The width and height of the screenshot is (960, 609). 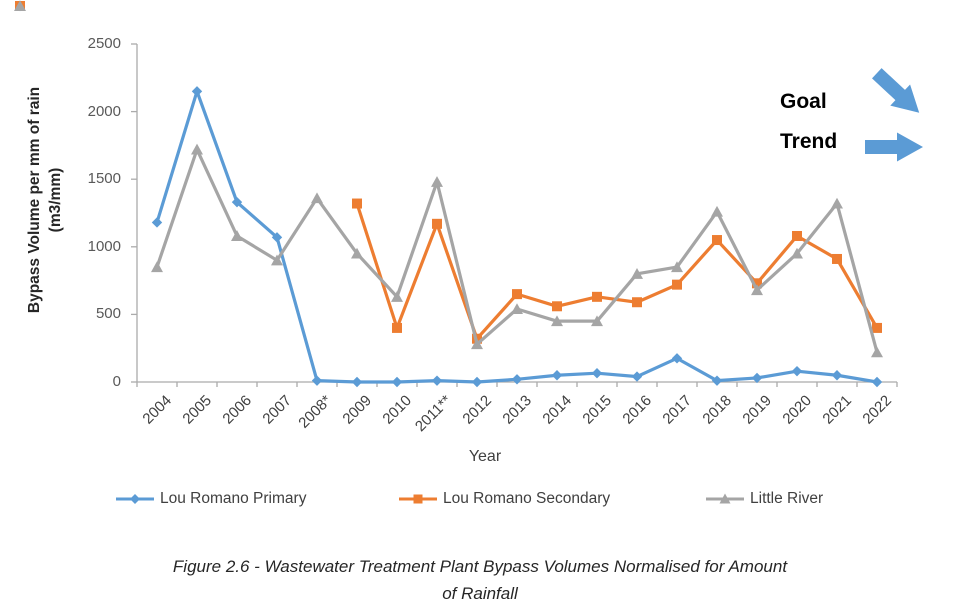 I want to click on y-axis-title-line-2: (m3/mm), so click(x=55, y=200).